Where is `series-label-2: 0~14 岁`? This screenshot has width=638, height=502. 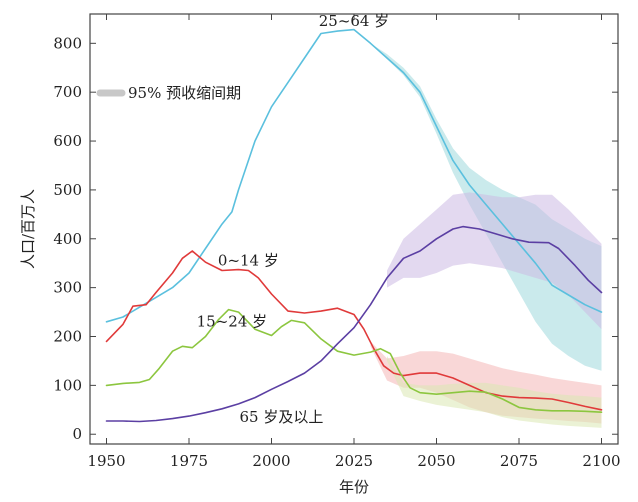
series-label-2: 0~14 岁 is located at coordinates (248, 261).